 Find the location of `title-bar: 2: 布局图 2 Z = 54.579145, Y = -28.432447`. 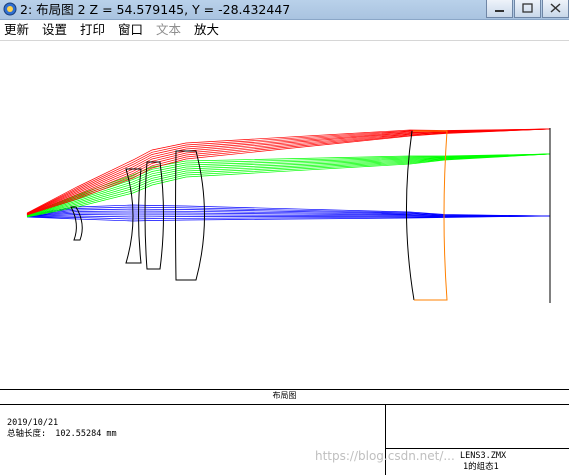

title-bar: 2: 布局图 2 Z = 54.579145, Y = -28.432447 is located at coordinates (284, 10).